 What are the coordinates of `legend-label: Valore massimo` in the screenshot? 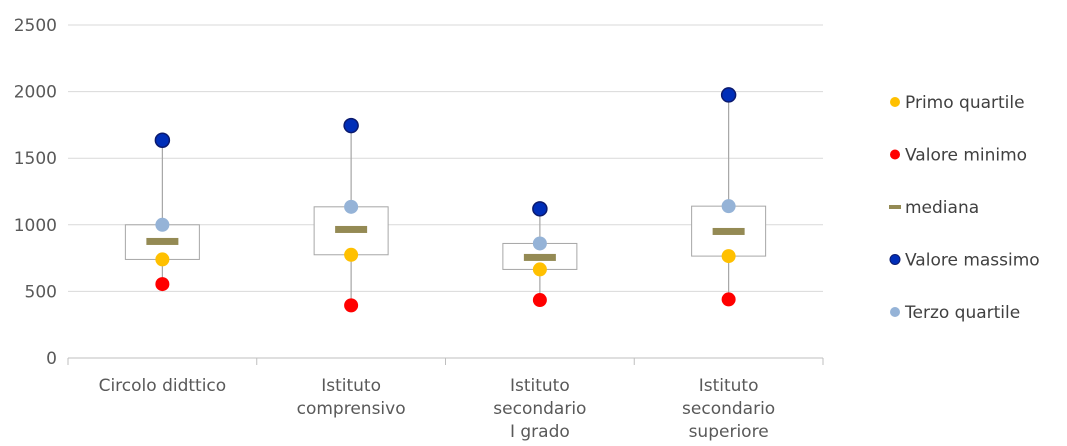 It's located at (972, 261).